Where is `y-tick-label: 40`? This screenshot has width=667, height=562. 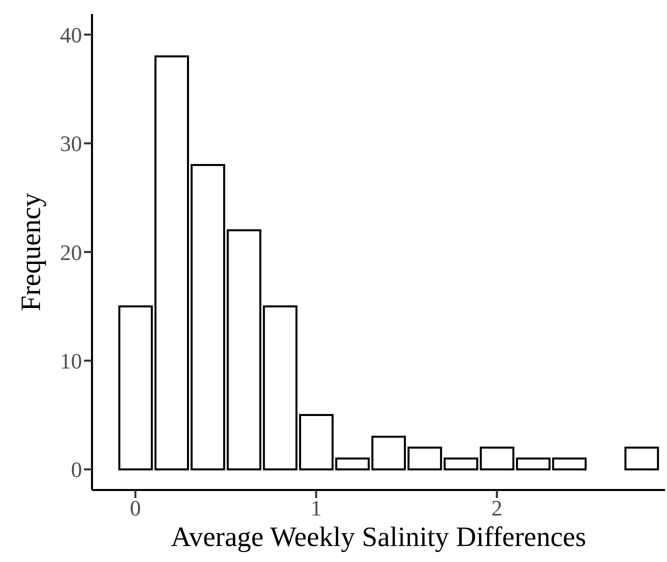
y-tick-label: 40 is located at coordinates (71, 35).